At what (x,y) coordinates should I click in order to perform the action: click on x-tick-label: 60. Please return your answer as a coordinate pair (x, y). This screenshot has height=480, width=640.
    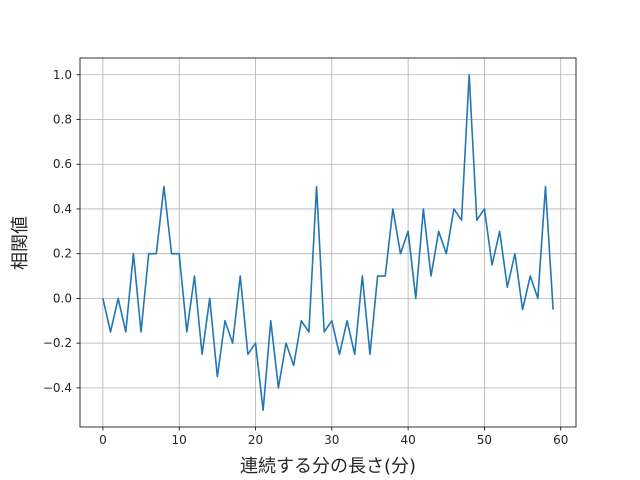
    Looking at the image, I should click on (560, 440).